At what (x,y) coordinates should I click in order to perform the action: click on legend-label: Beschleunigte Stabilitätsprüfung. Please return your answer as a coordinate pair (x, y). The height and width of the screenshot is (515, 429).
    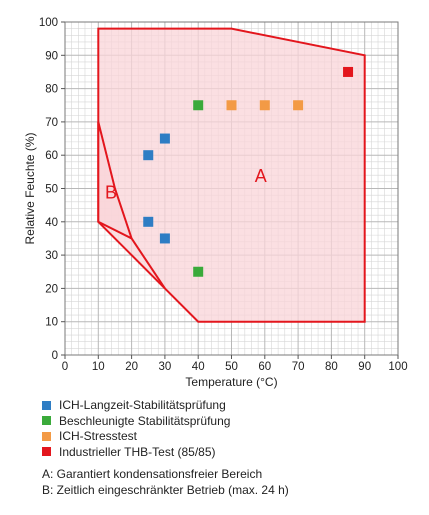
    Looking at the image, I should click on (145, 420).